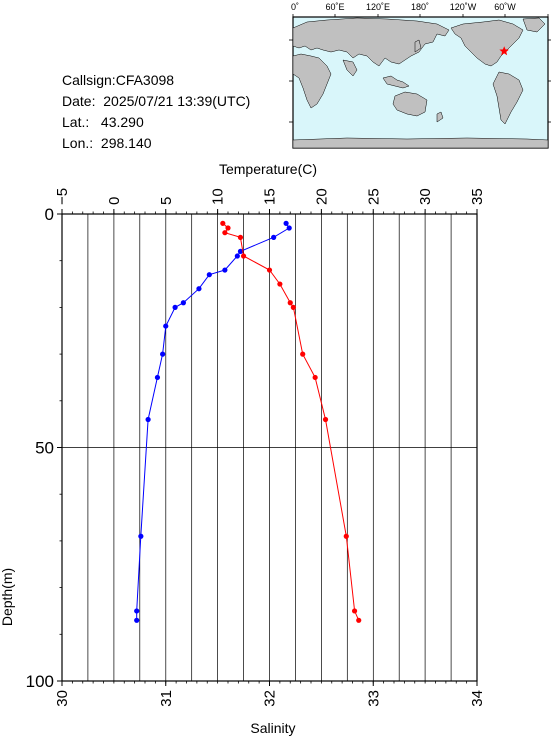 This screenshot has width=553, height=736. Describe the element at coordinates (418, 46) in the screenshot. I see `land-japan` at that location.